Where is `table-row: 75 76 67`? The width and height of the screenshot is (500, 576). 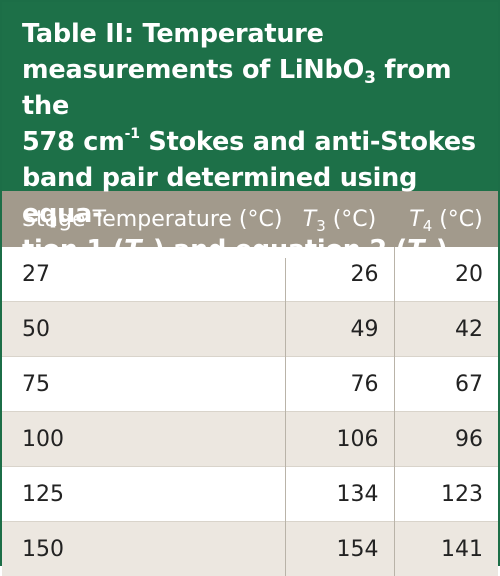
table-row: 75 76 67 is located at coordinates (250, 384).